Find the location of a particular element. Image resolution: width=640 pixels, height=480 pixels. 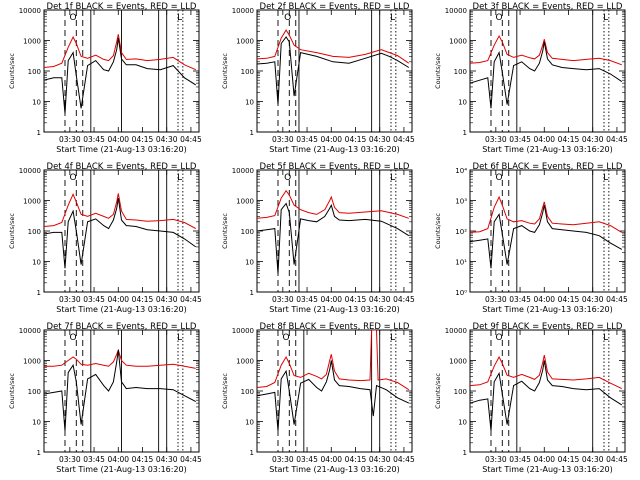

chart-title: Det 9f BLACK = Events, RED = LLD is located at coordinates (548, 327).